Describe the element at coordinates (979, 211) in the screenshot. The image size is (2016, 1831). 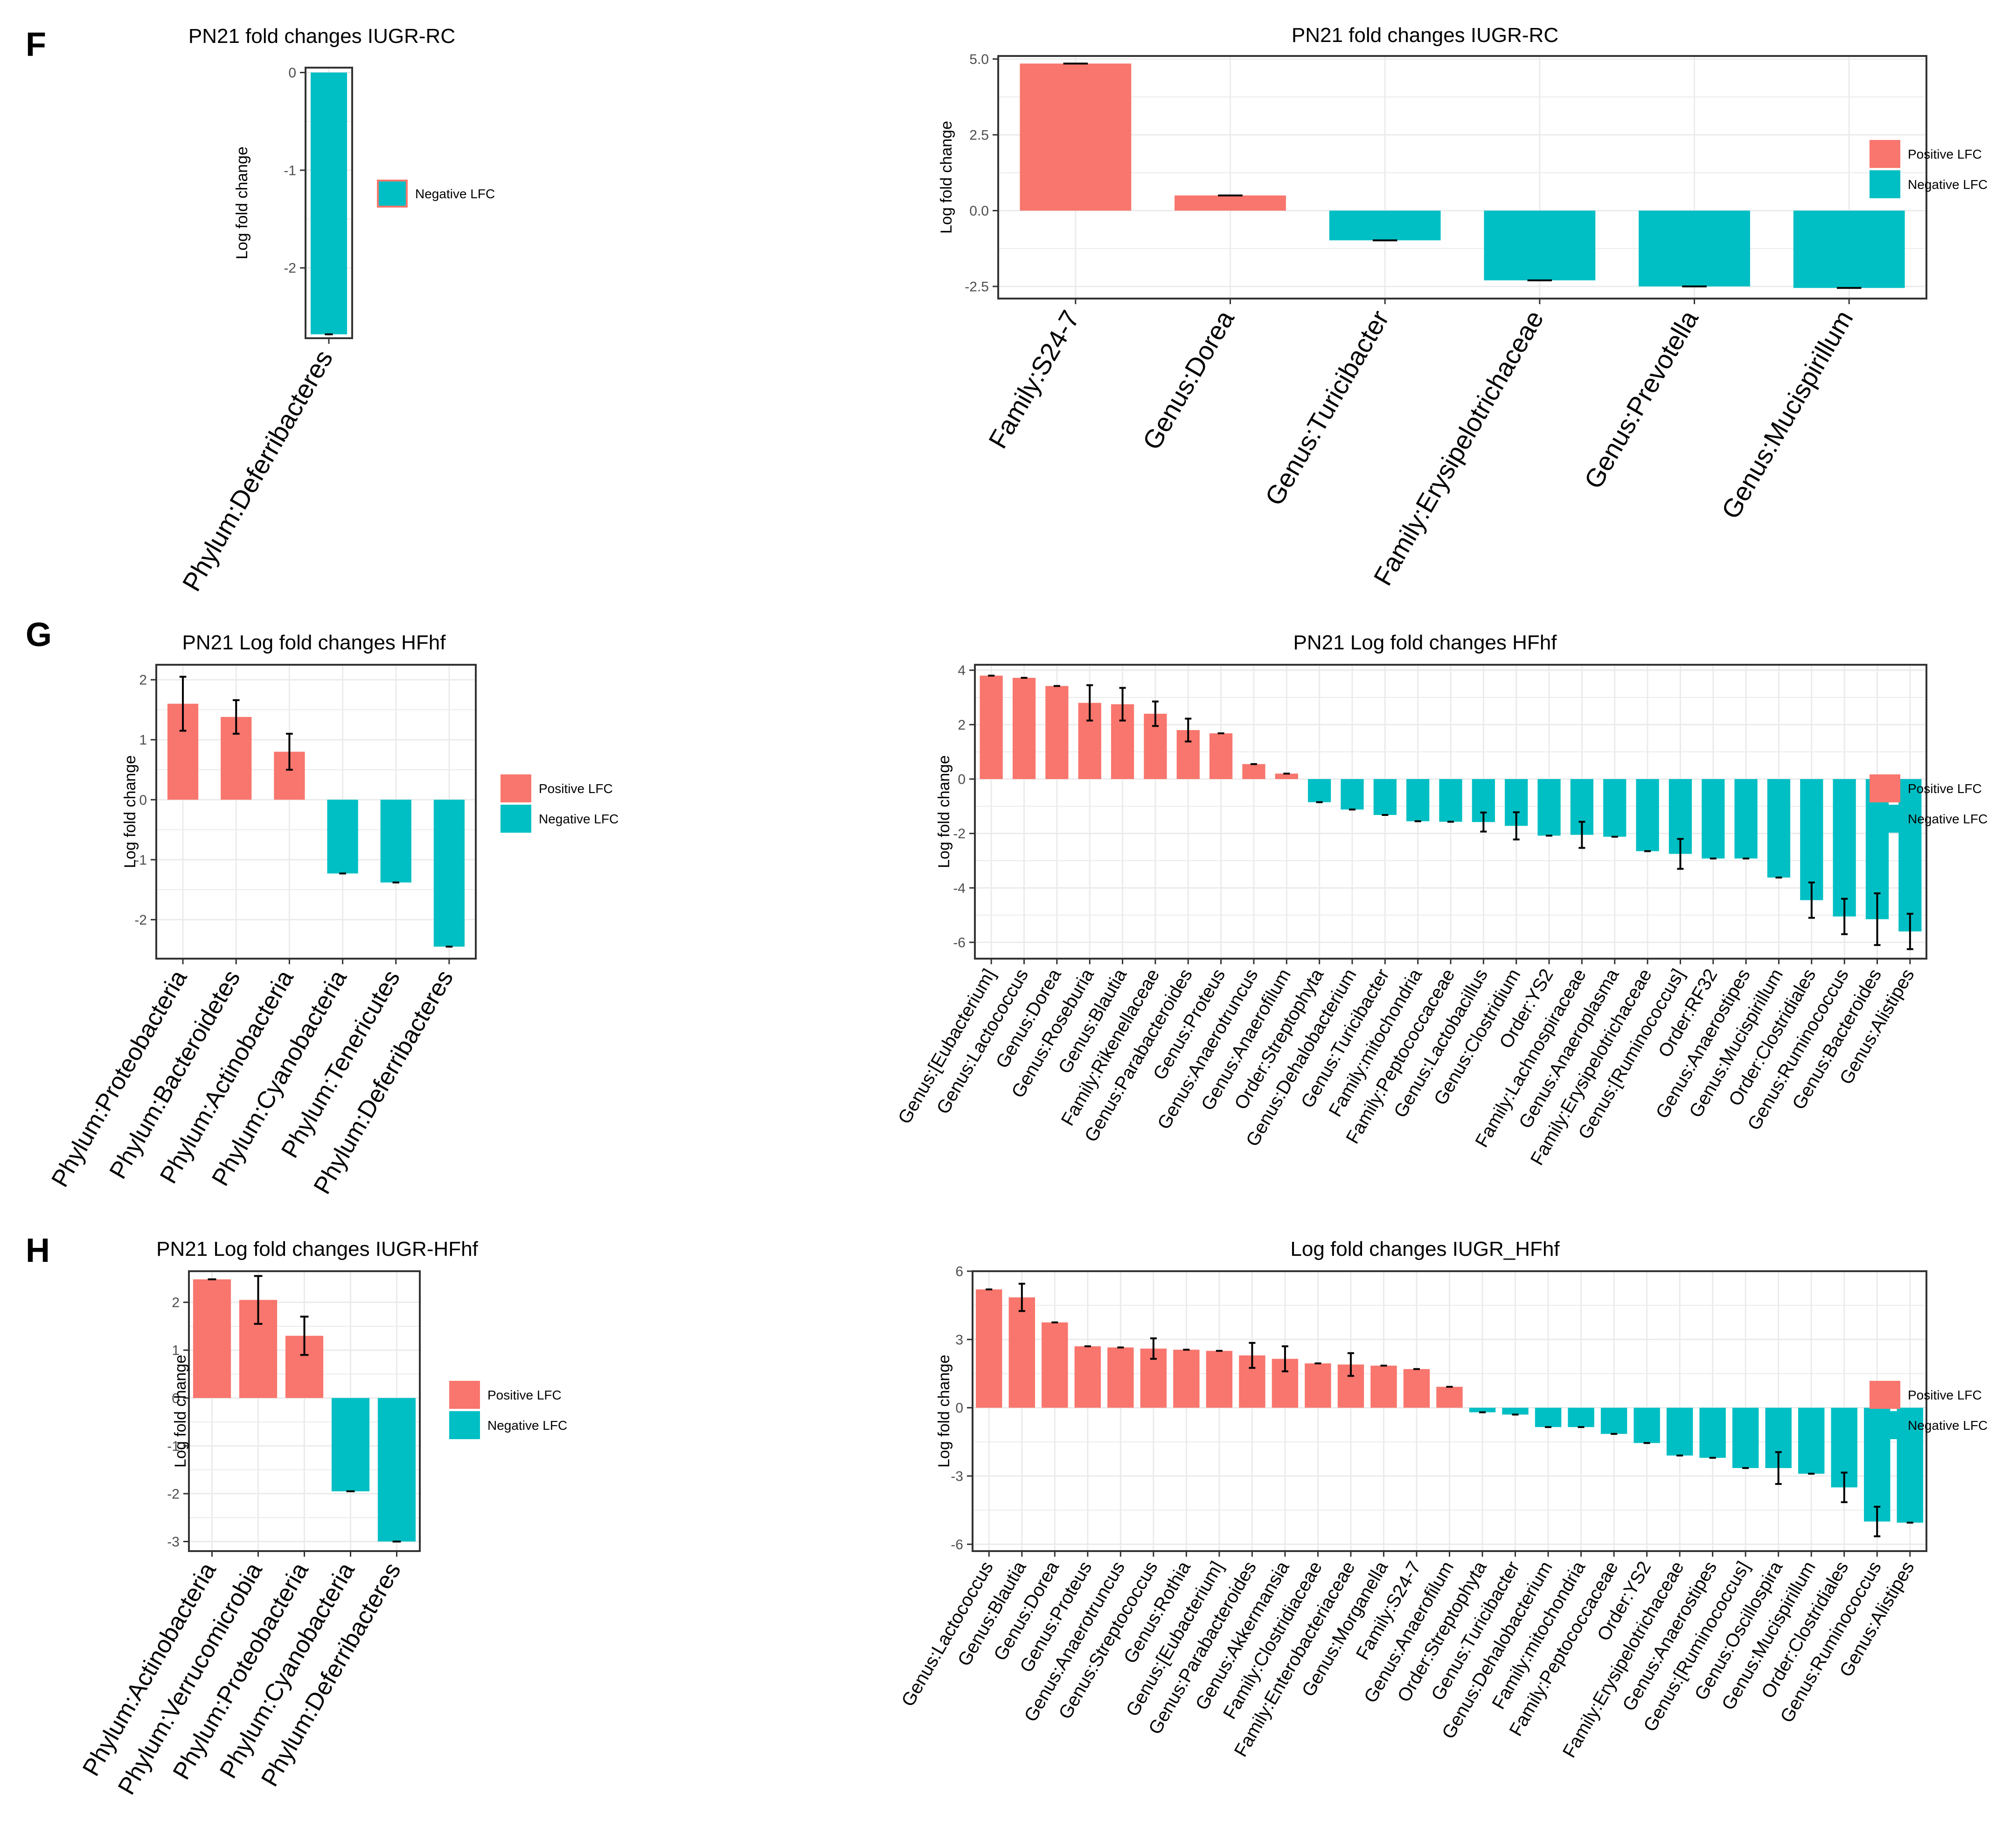
I see `y-tick-label: 0.0` at that location.